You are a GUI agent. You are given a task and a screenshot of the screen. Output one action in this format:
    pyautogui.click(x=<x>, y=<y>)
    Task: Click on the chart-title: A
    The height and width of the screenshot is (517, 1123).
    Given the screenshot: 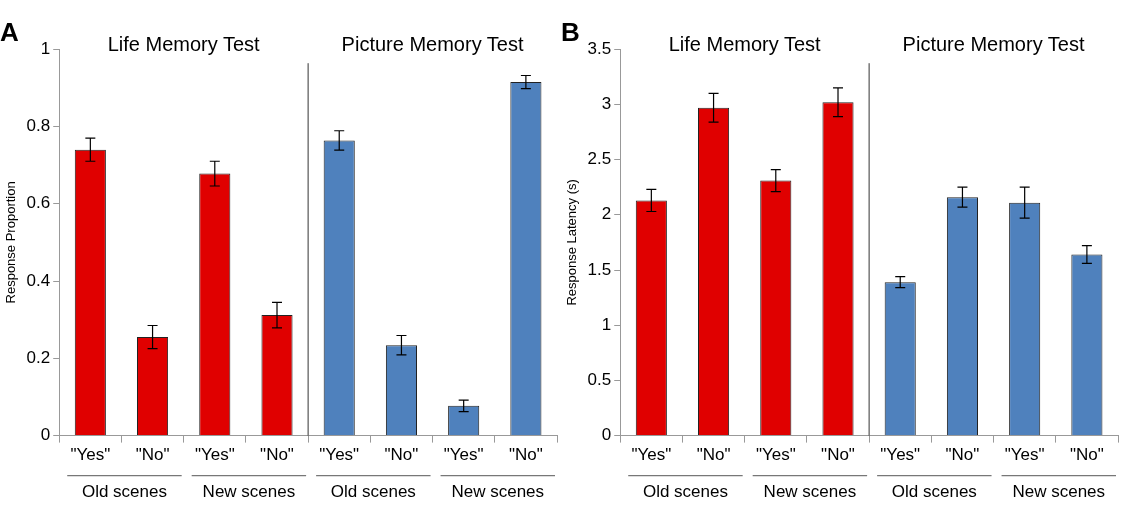 What is the action you would take?
    pyautogui.click(x=9, y=31)
    